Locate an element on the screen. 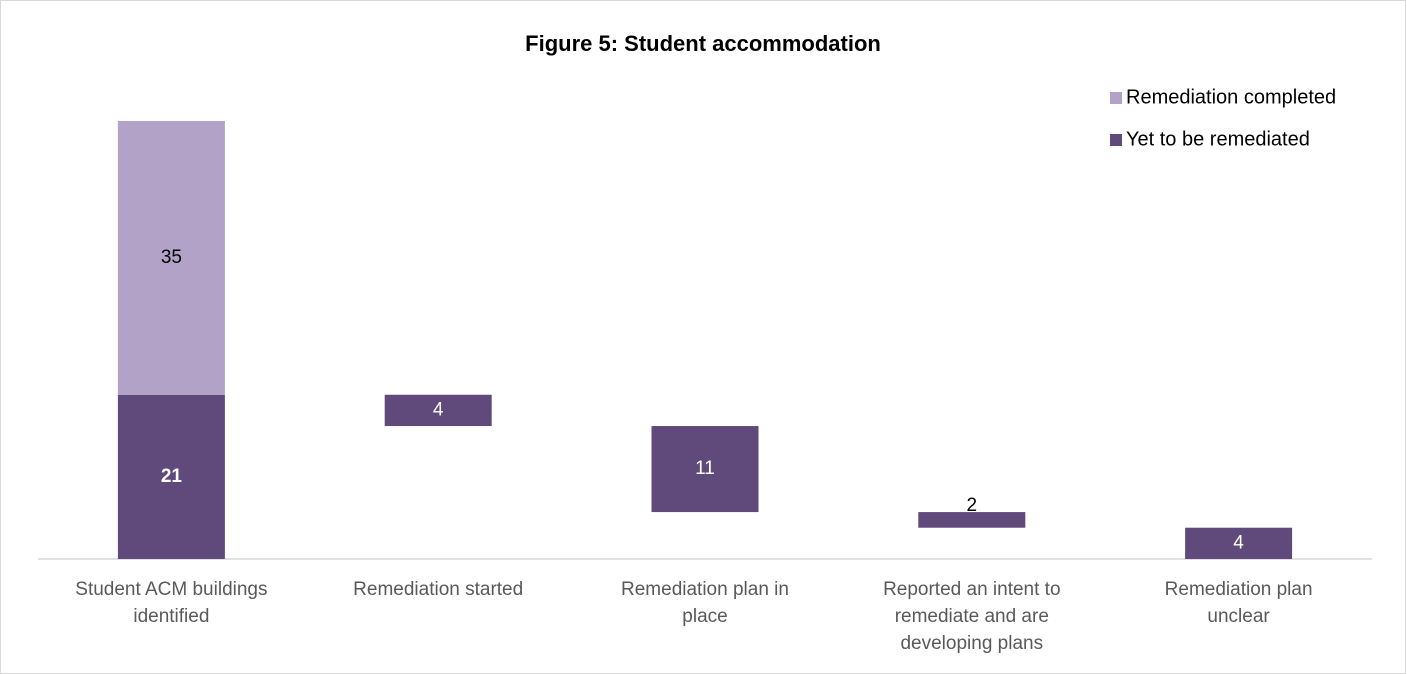 Image resolution: width=1407 pixels, height=674 pixels. data-label: 21 is located at coordinates (172, 476).